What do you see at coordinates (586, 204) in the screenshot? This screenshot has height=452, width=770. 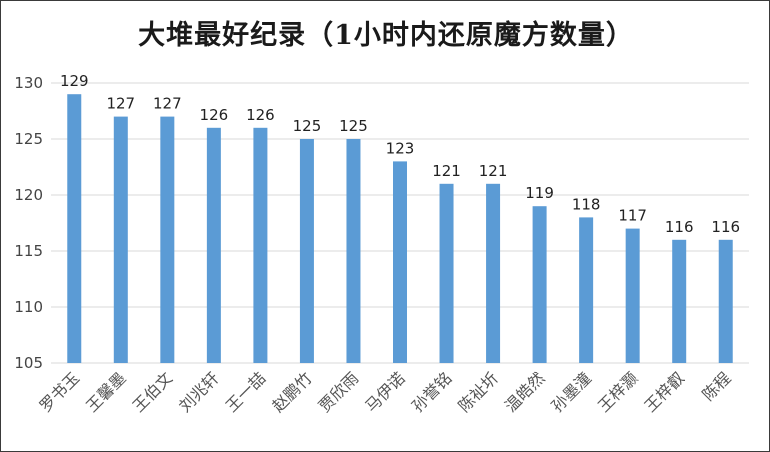 I see `data-label: 118` at bounding box center [586, 204].